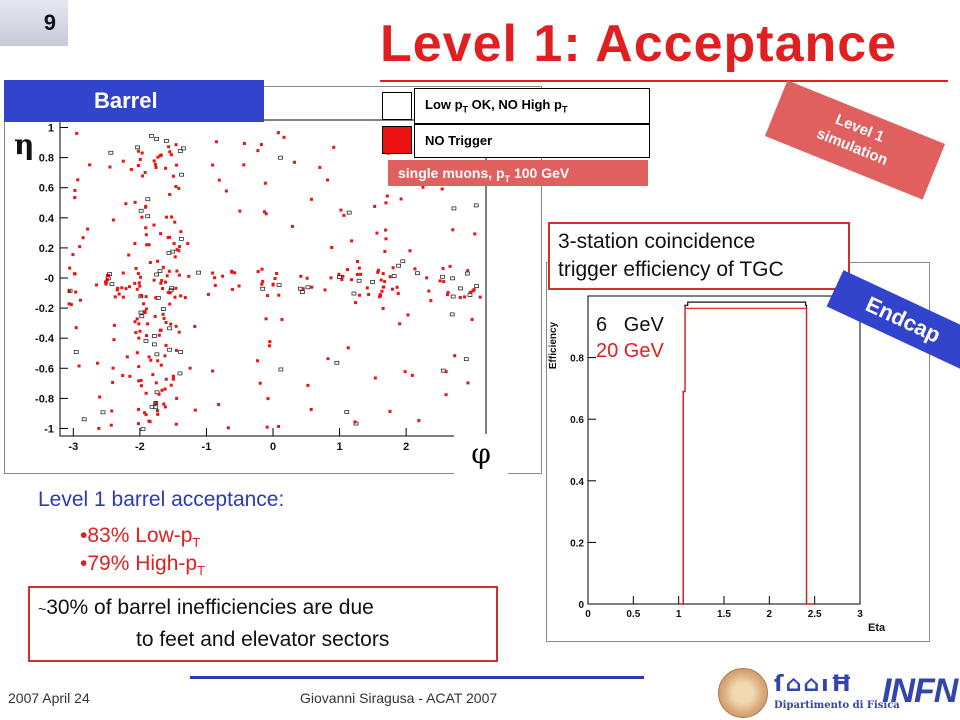  What do you see at coordinates (201, 571) in the screenshot?
I see `acceptance-high-pt-sub: T` at bounding box center [201, 571].